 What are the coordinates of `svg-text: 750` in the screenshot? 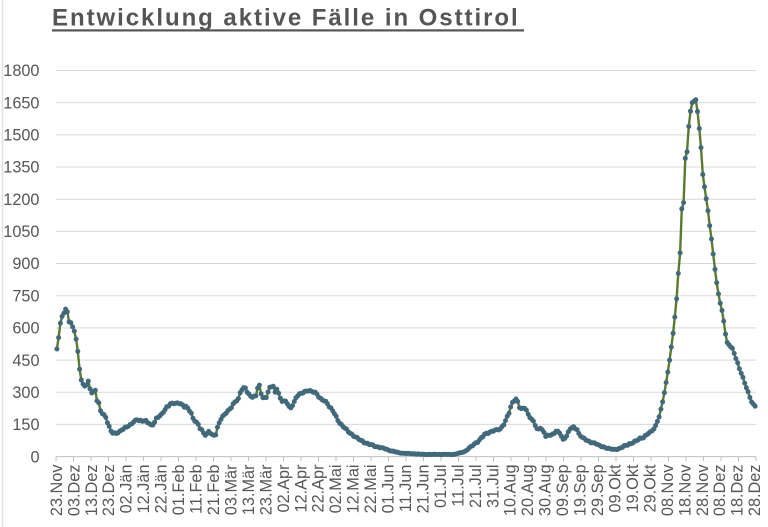 It's located at (25, 296).